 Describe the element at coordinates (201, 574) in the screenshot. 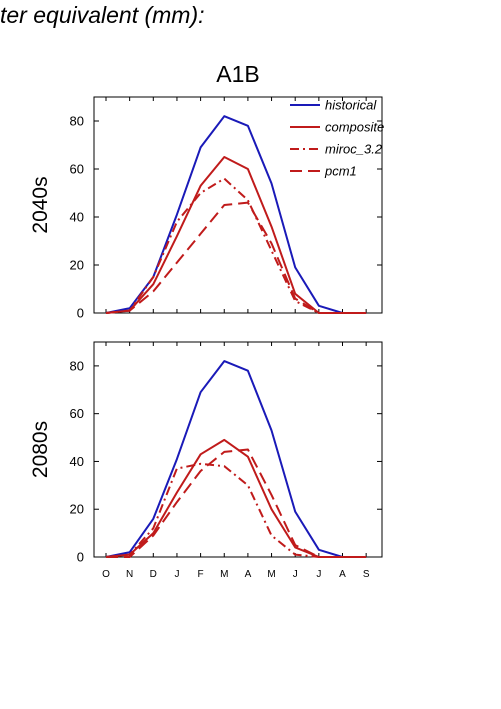

I see `month-label: F` at that location.